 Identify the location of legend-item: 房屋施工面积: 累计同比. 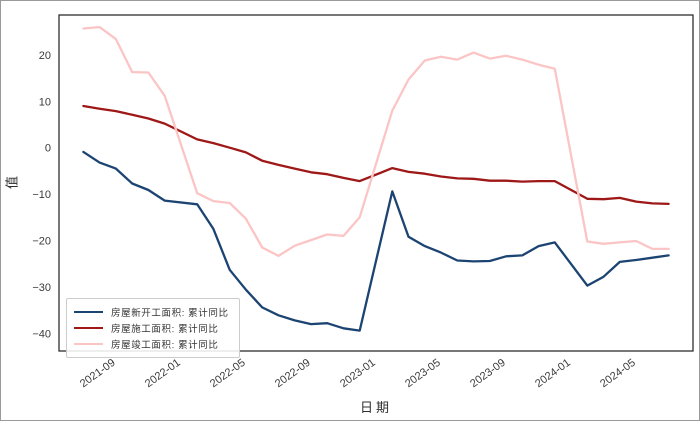
(152, 328).